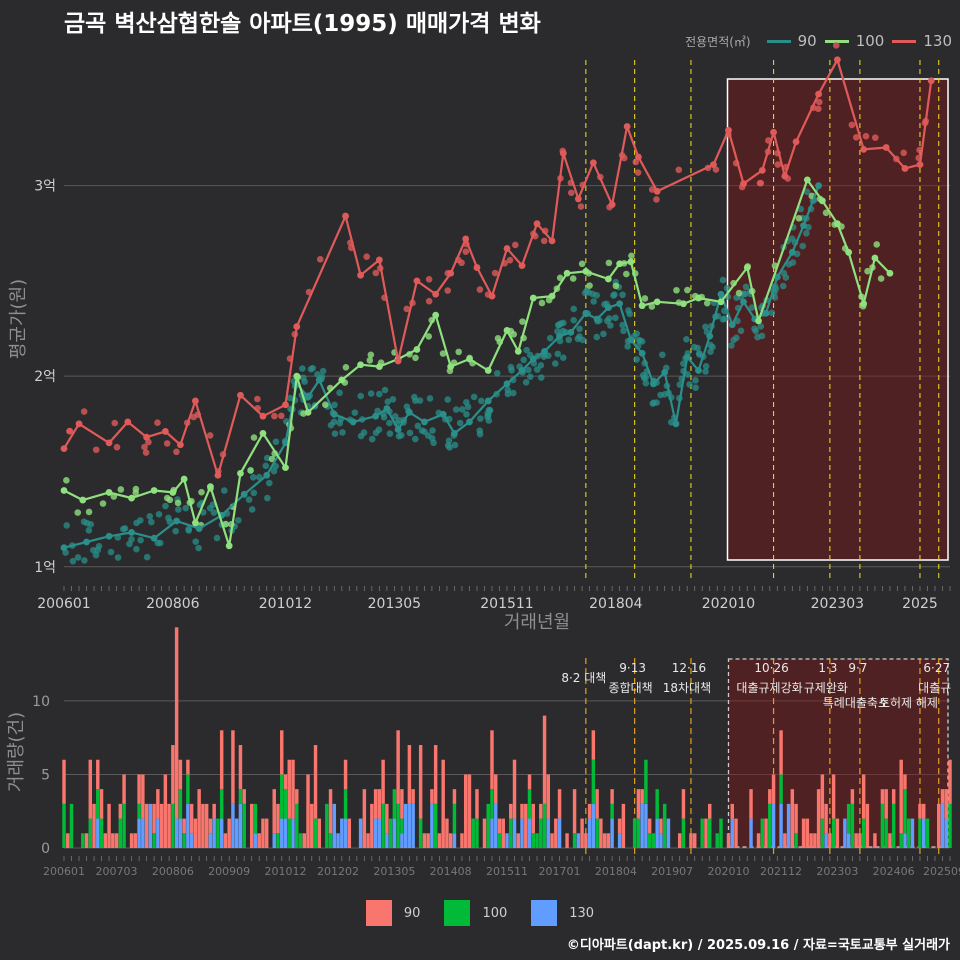 The height and width of the screenshot is (960, 960). Describe the element at coordinates (616, 604) in the screenshot. I see `x-tick-label: 201804` at that location.